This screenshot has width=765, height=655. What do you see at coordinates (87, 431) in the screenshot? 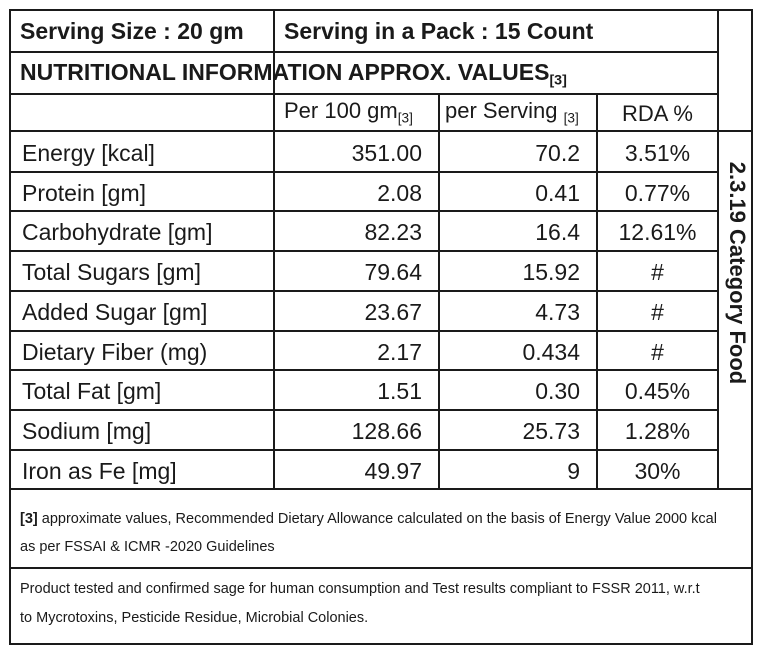
I see `nutrient-name: Sodium [mg]` at bounding box center [87, 431].